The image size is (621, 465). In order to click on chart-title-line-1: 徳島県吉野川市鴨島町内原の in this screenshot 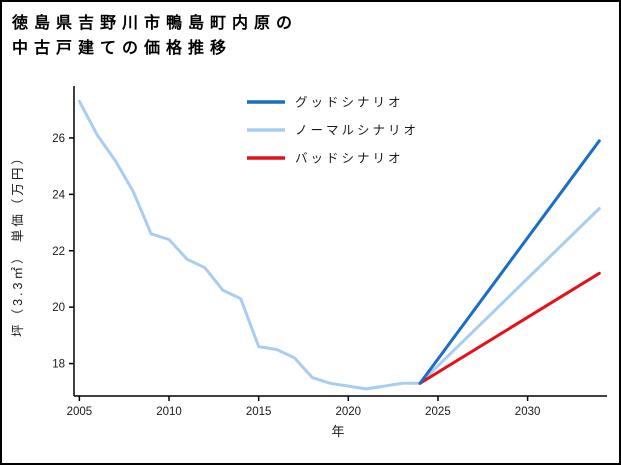, I will do `click(155, 23)`.